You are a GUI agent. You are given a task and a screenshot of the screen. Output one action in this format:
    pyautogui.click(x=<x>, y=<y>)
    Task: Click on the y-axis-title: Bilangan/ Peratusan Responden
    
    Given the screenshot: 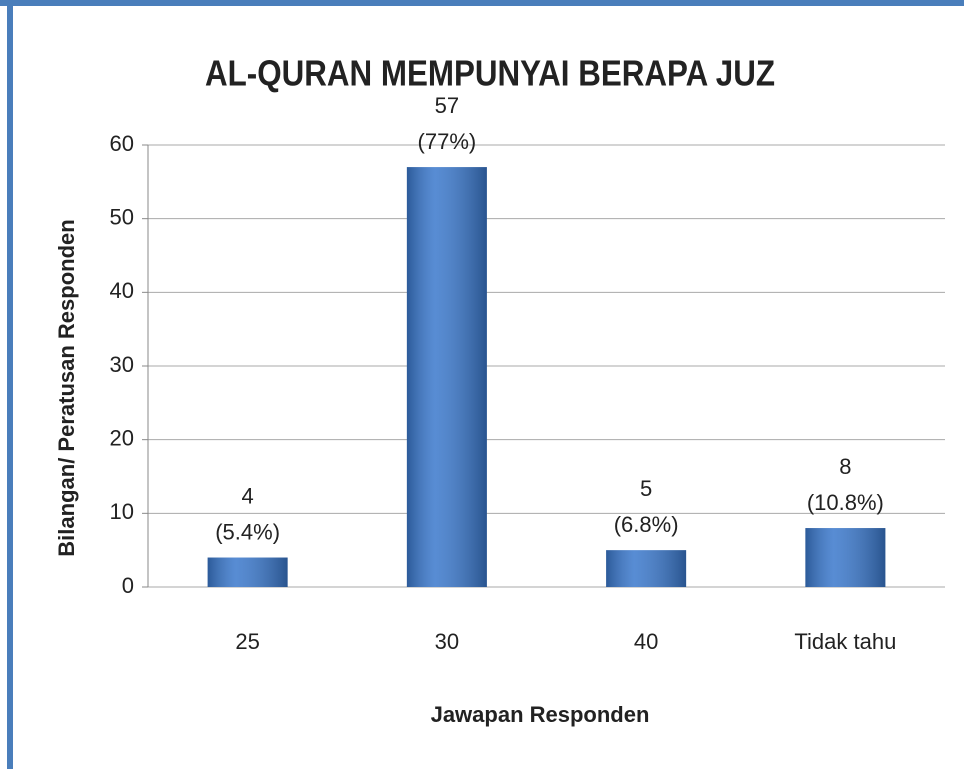 What is the action you would take?
    pyautogui.click(x=66, y=387)
    